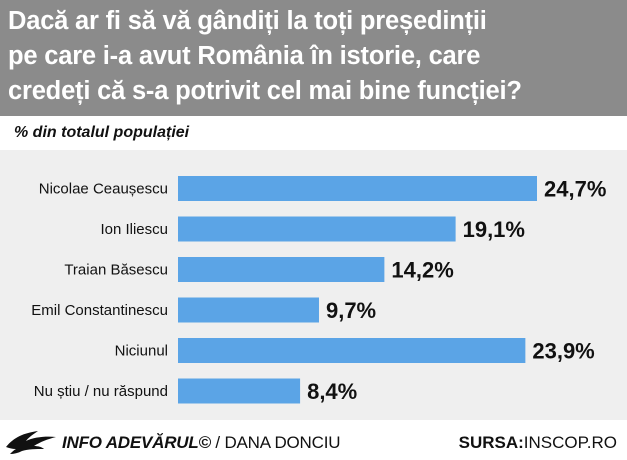 This screenshot has width=627, height=460. I want to click on credit-brand: INFO ADEVĂRUL©, so click(136, 442).